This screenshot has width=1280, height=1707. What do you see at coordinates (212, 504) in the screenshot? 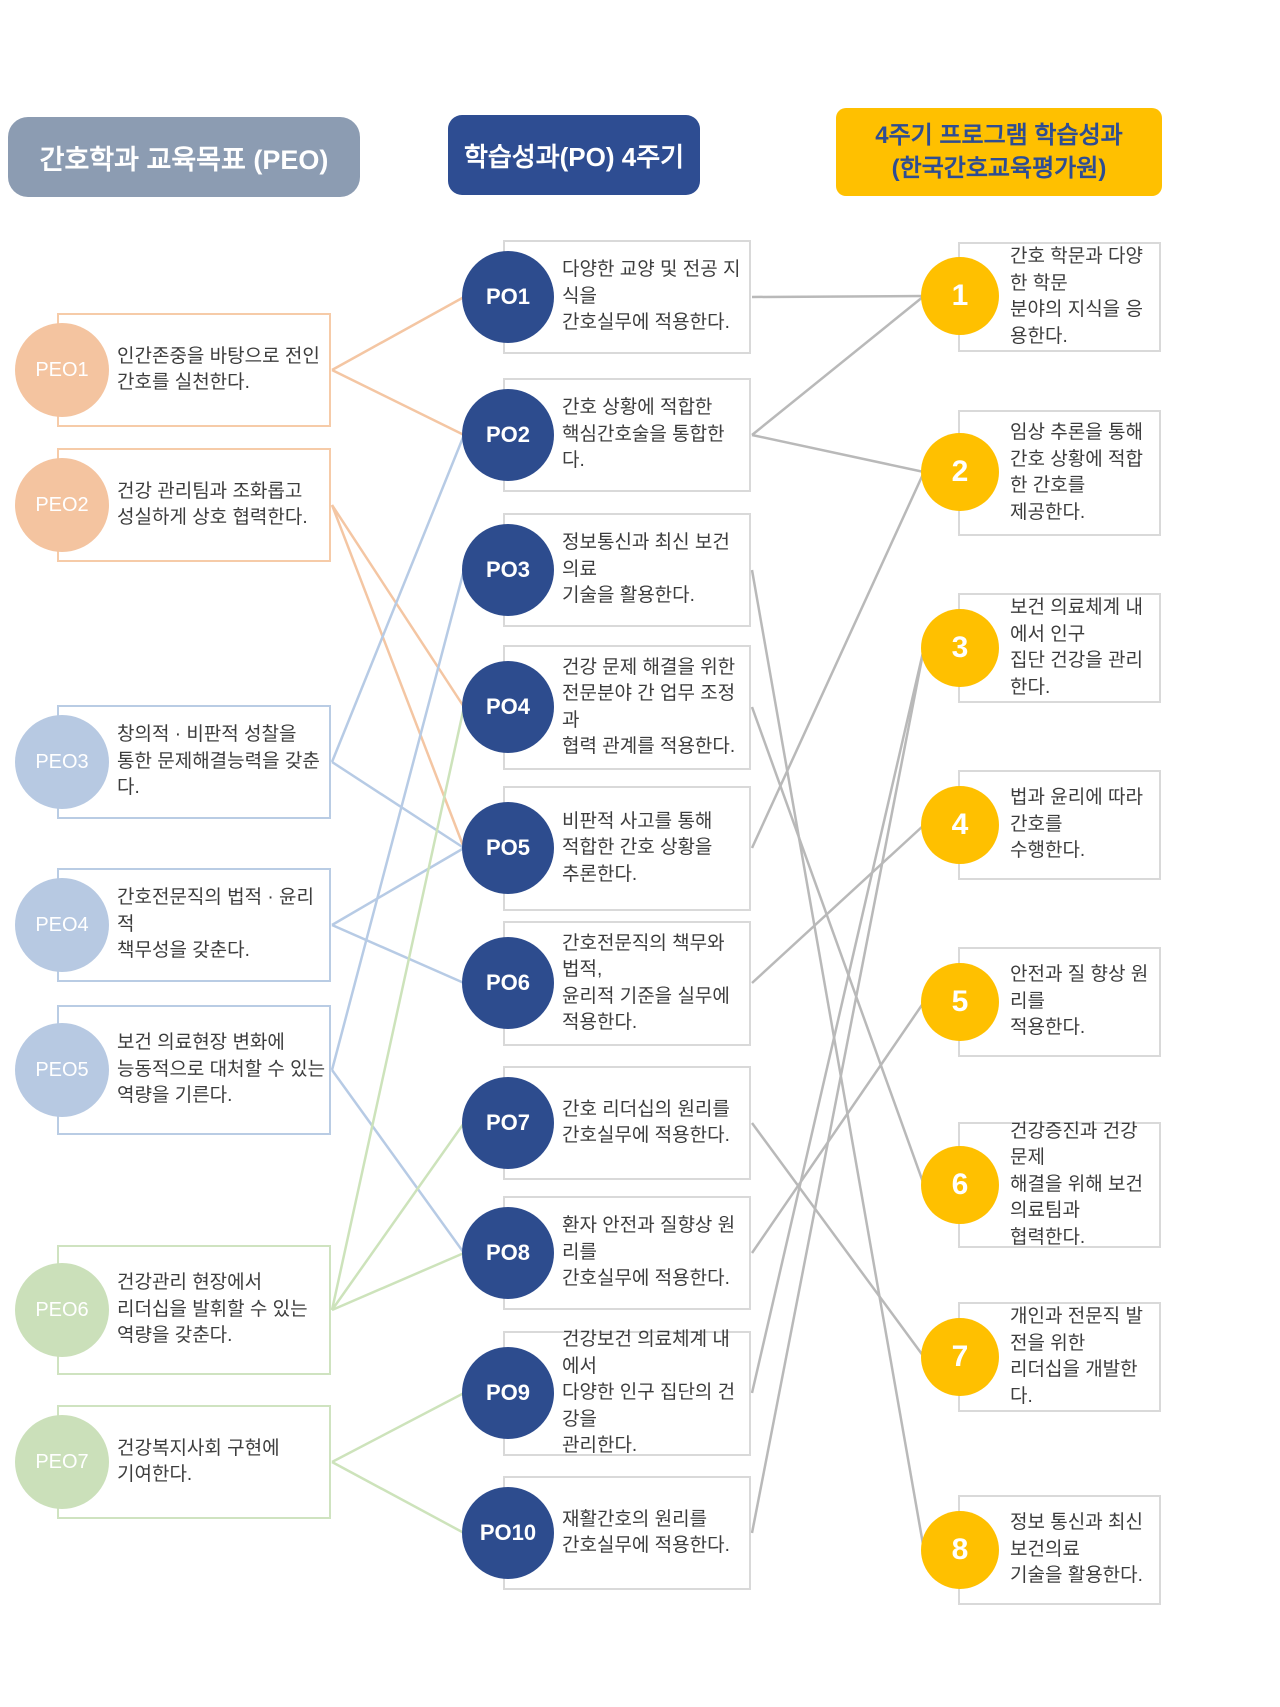
I see `peo2-text: 건강 관리팀과 조화롭고 성실하게 상호 협력한다.` at bounding box center [212, 504].